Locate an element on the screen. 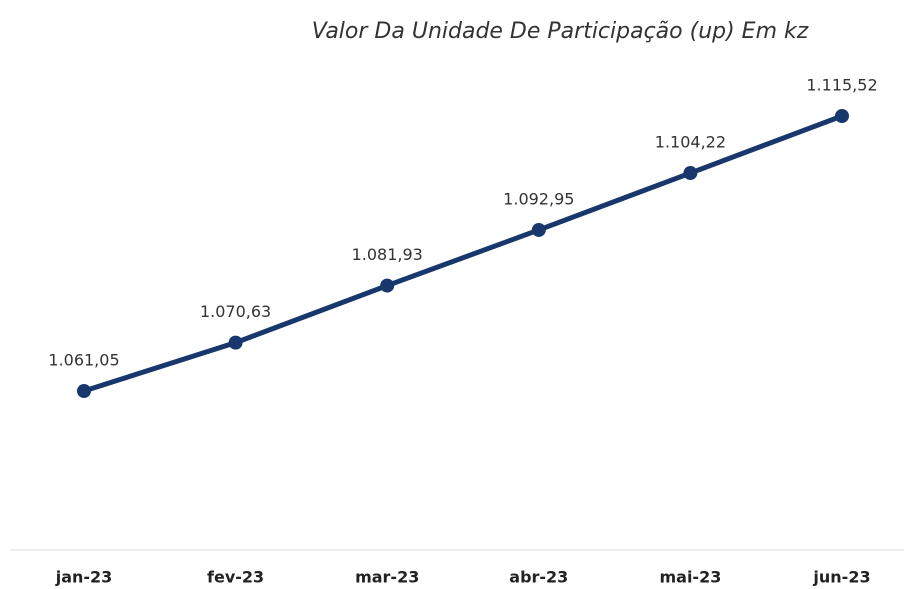 The image size is (914, 589). x-tick-label: jan-23 is located at coordinates (84, 577).